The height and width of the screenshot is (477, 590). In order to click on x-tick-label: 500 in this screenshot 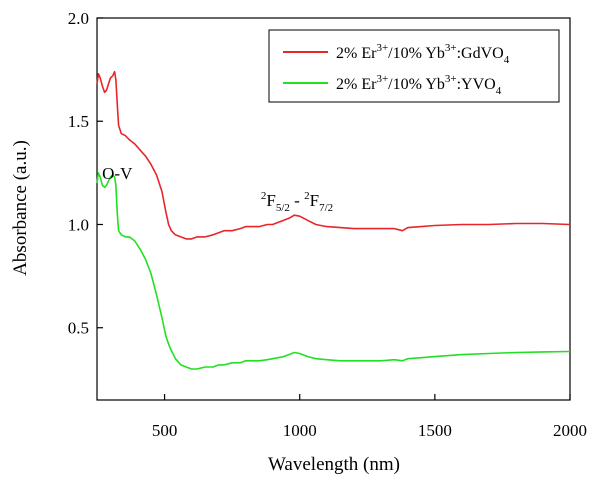, I will do `click(165, 430)`.